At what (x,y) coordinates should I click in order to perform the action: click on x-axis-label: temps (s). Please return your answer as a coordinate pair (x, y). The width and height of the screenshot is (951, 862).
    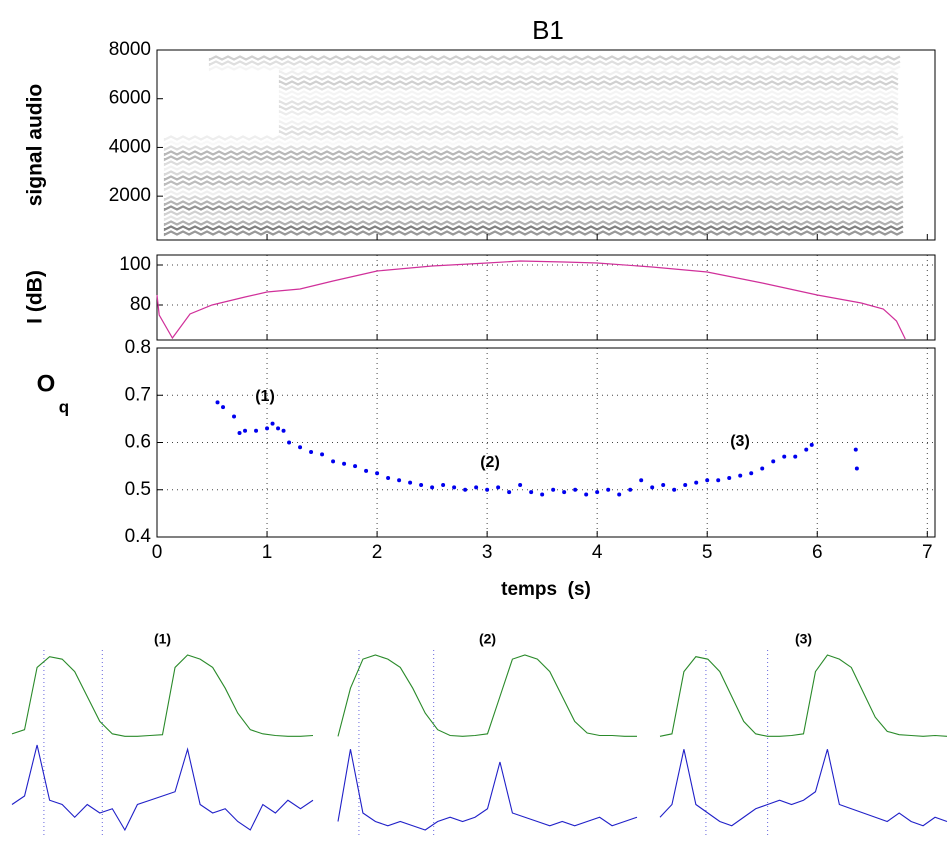
    Looking at the image, I should click on (546, 589).